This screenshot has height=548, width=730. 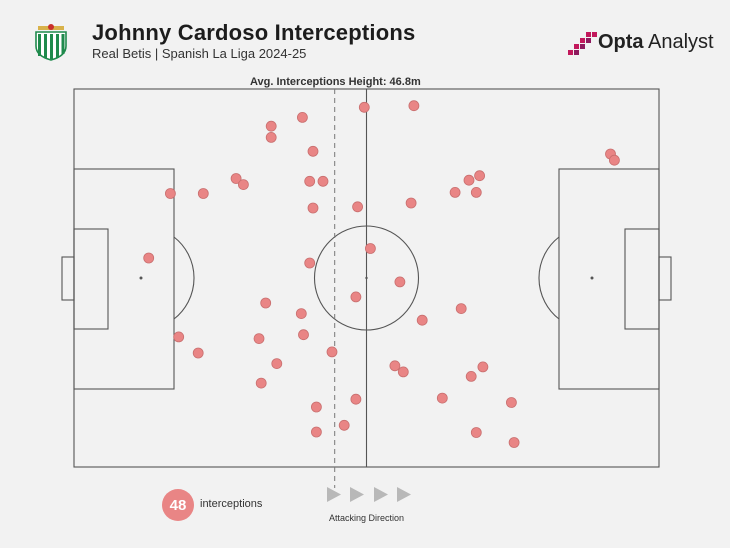 What do you see at coordinates (91, 279) in the screenshot?
I see `left-six-yard-box` at bounding box center [91, 279].